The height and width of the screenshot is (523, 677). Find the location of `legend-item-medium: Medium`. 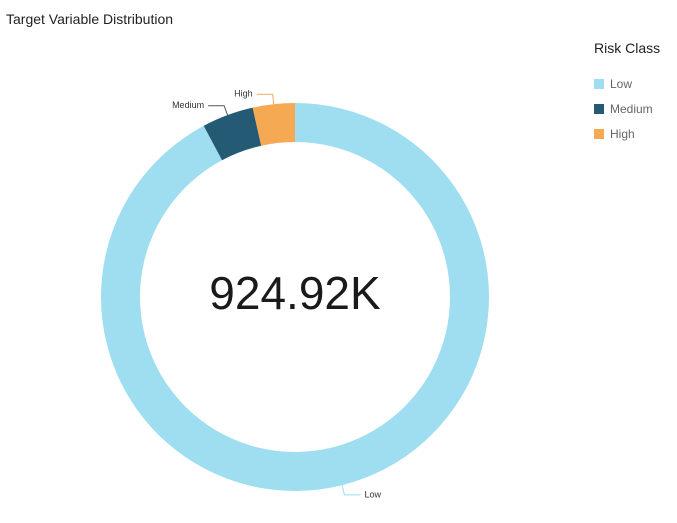

legend-item-medium: Medium is located at coordinates (627, 108).